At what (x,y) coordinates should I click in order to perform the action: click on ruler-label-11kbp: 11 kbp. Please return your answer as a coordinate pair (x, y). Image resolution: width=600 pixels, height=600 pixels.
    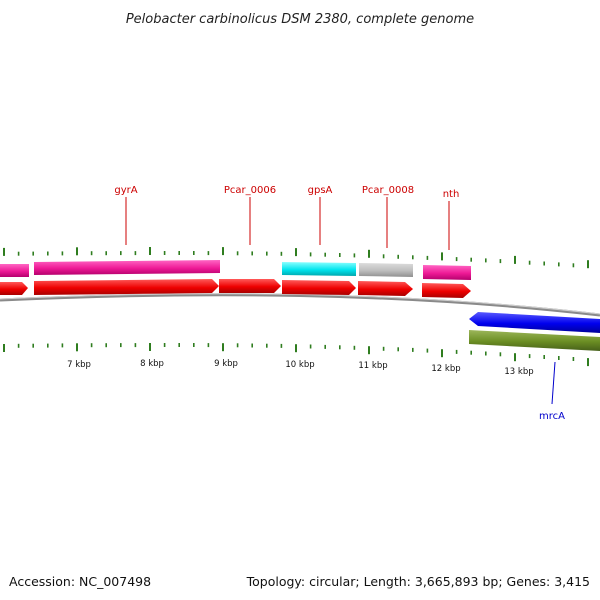
    Looking at the image, I should click on (372, 366).